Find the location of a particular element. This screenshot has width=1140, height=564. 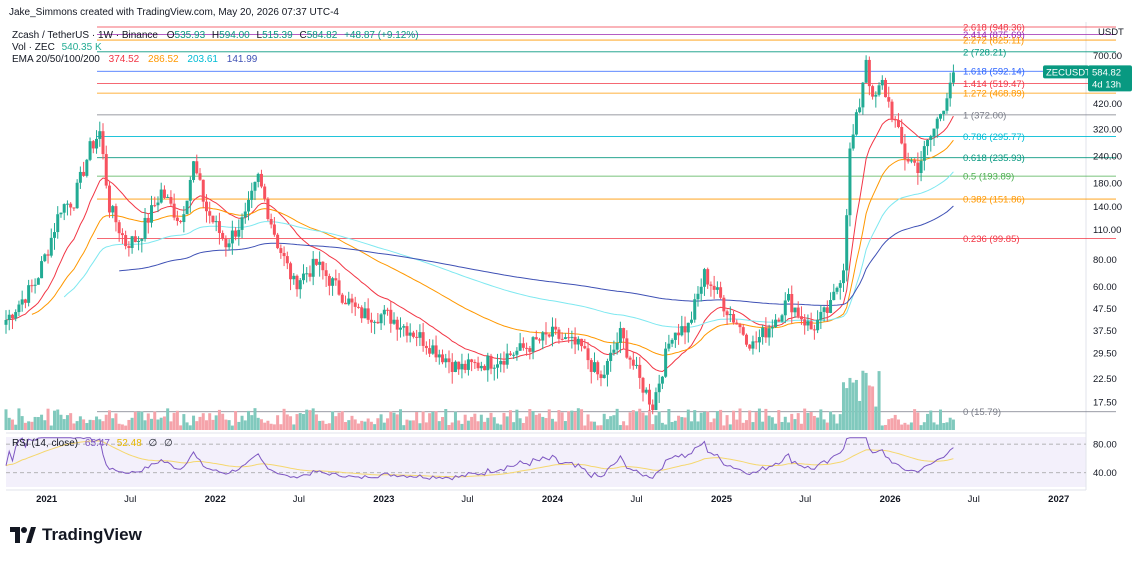

rsi-background is located at coordinates (546, 462).